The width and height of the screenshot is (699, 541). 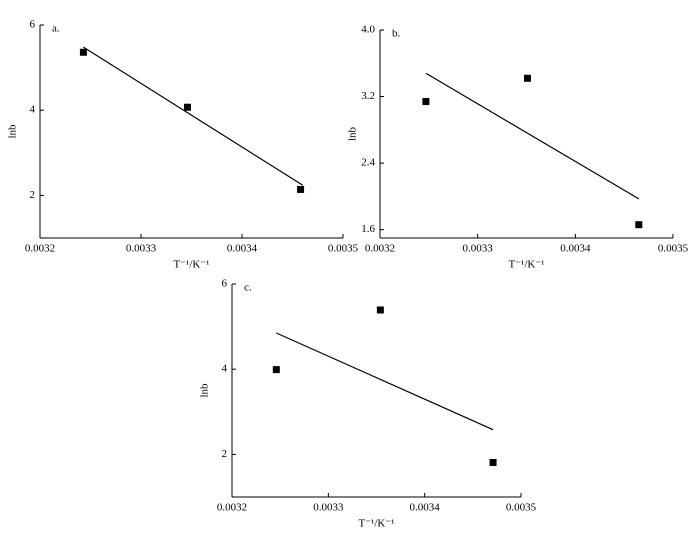 What do you see at coordinates (368, 163) in the screenshot?
I see `y-tick-label: 2.4` at bounding box center [368, 163].